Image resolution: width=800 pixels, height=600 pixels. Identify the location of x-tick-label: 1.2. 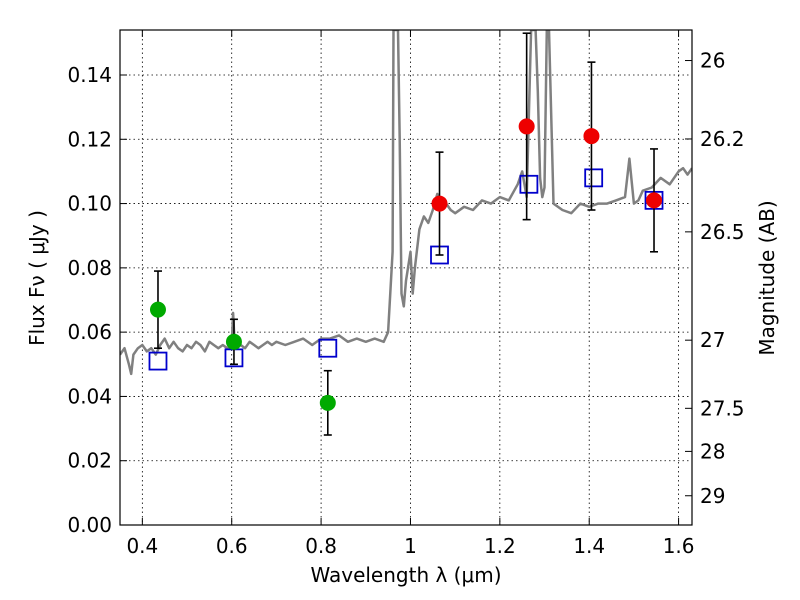
(500, 546).